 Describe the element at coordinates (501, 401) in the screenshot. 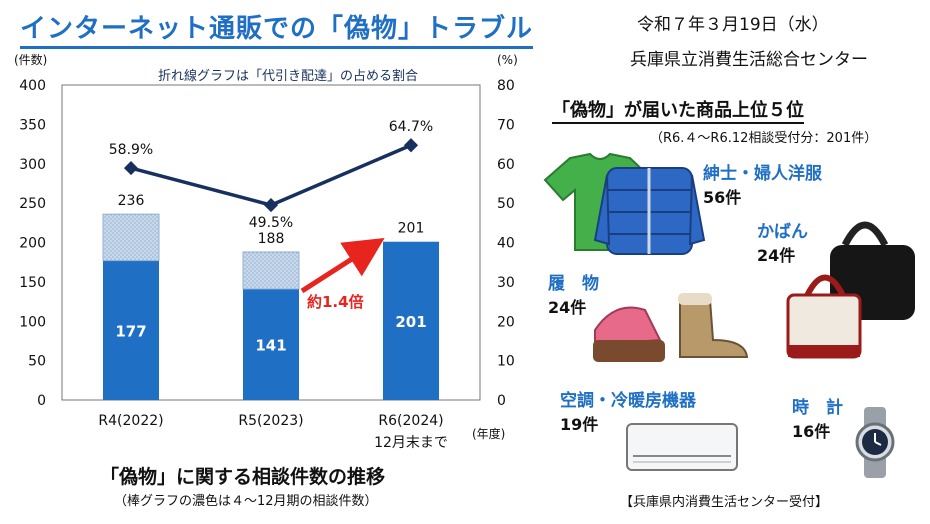

I see `y-right-tick-label: 0` at that location.